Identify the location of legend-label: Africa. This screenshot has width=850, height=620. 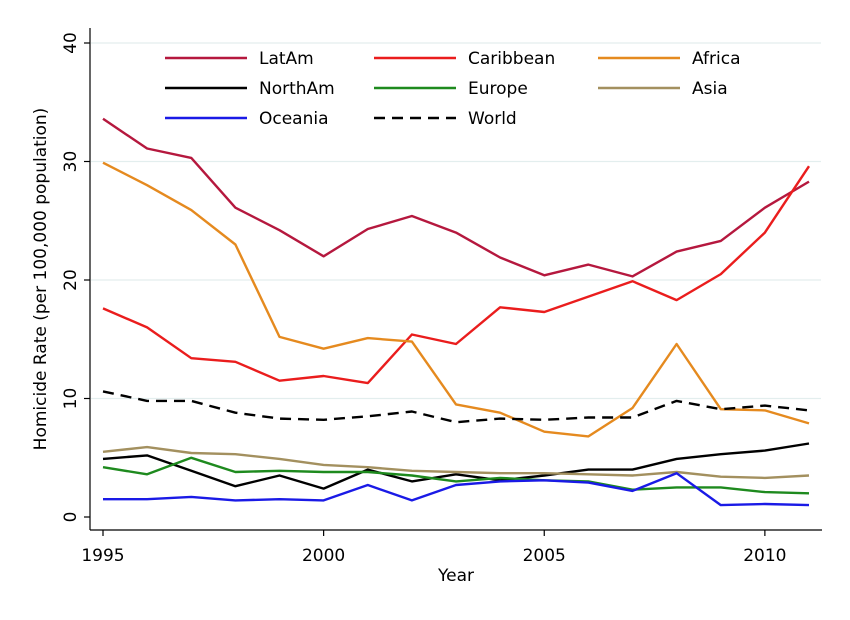
(716, 59).